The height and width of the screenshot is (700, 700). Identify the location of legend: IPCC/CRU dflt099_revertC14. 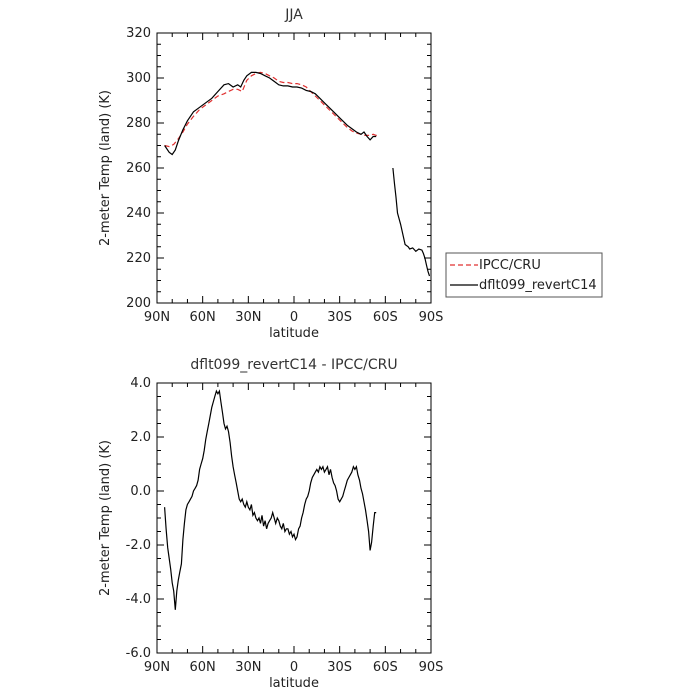
(524, 275).